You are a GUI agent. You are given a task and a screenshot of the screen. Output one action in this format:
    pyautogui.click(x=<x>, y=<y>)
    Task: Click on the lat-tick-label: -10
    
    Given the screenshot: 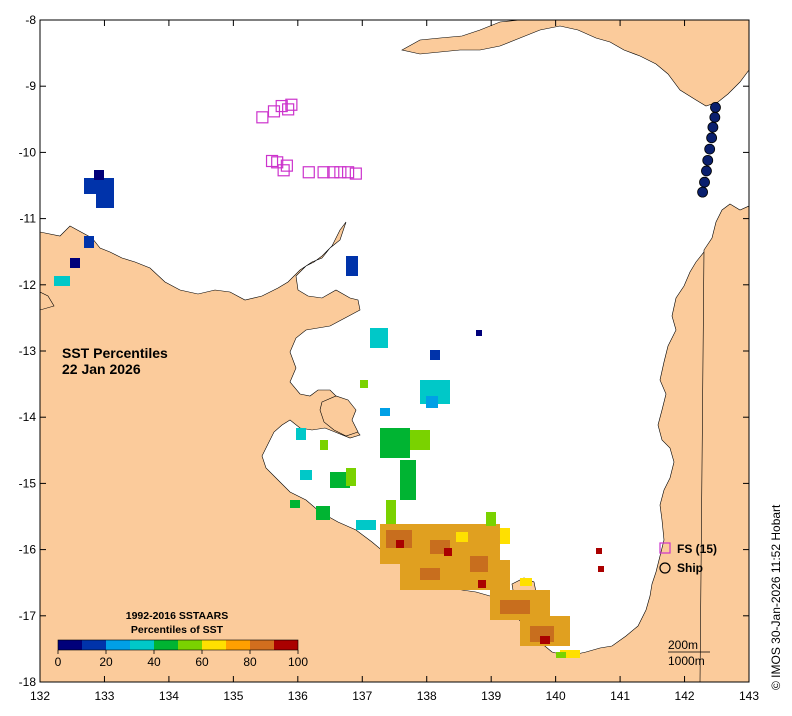 What is the action you would take?
    pyautogui.click(x=28, y=152)
    